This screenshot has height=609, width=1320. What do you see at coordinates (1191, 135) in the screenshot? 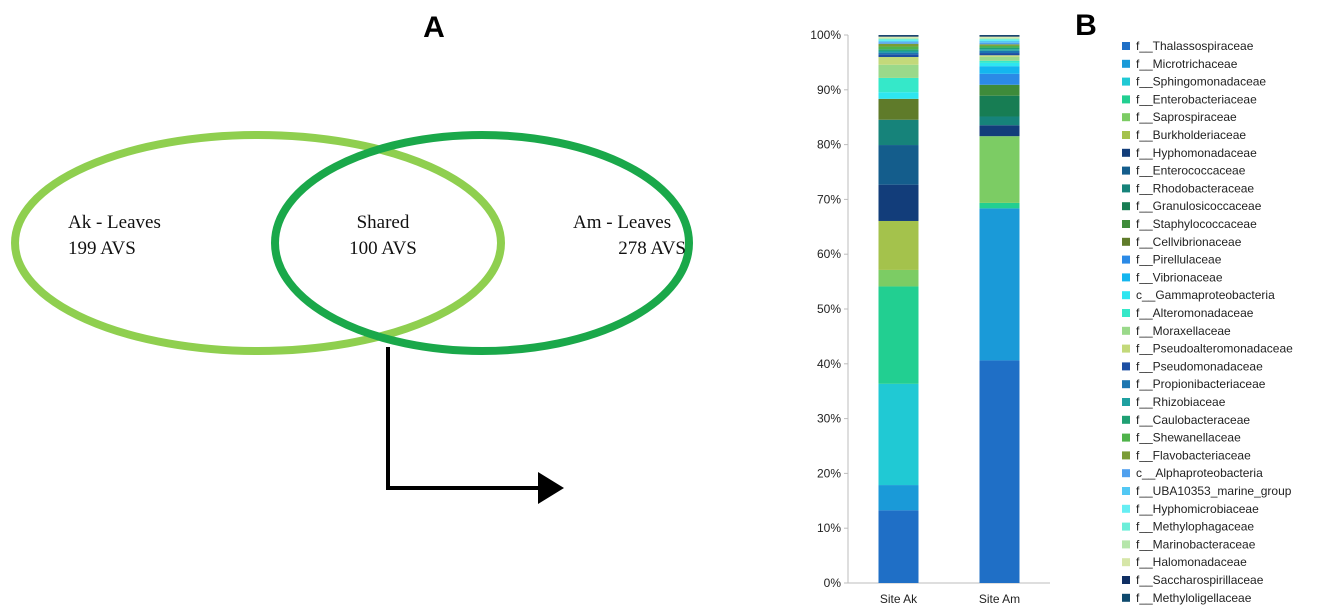
I see `legend-label: f__Burkholderiaceae` at bounding box center [1191, 135].